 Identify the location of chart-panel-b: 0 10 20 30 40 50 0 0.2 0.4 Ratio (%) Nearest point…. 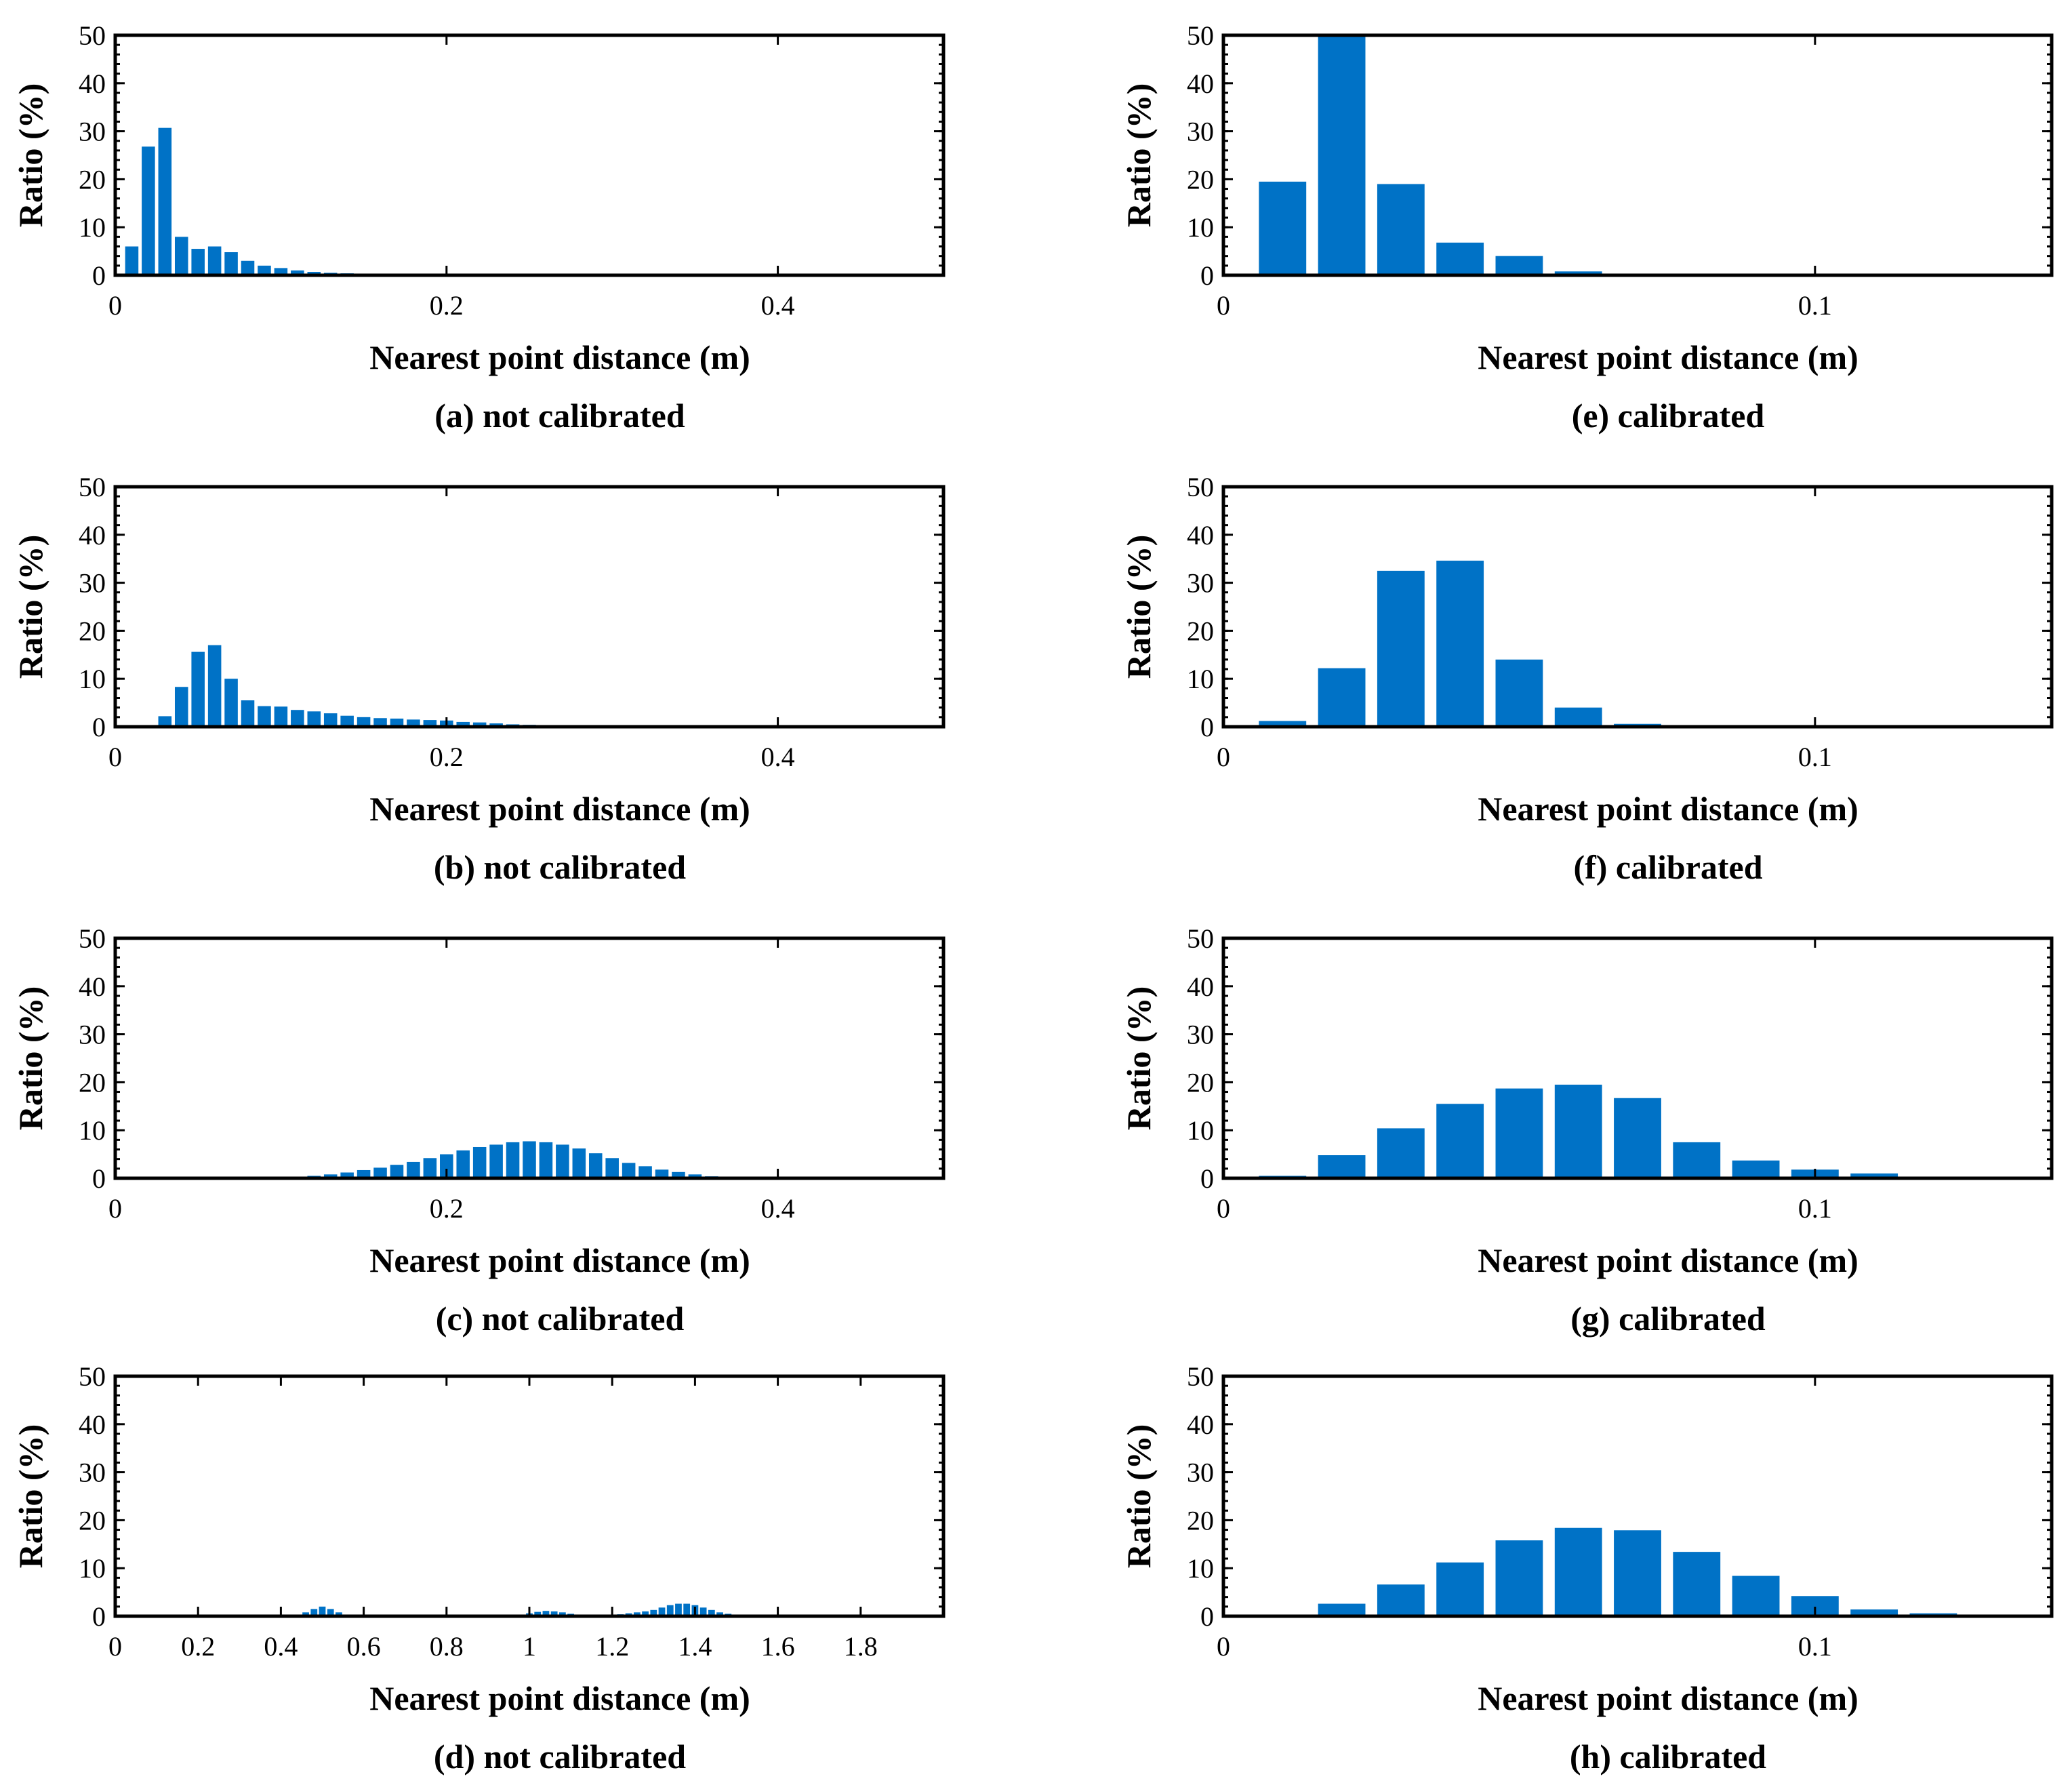
(479, 679).